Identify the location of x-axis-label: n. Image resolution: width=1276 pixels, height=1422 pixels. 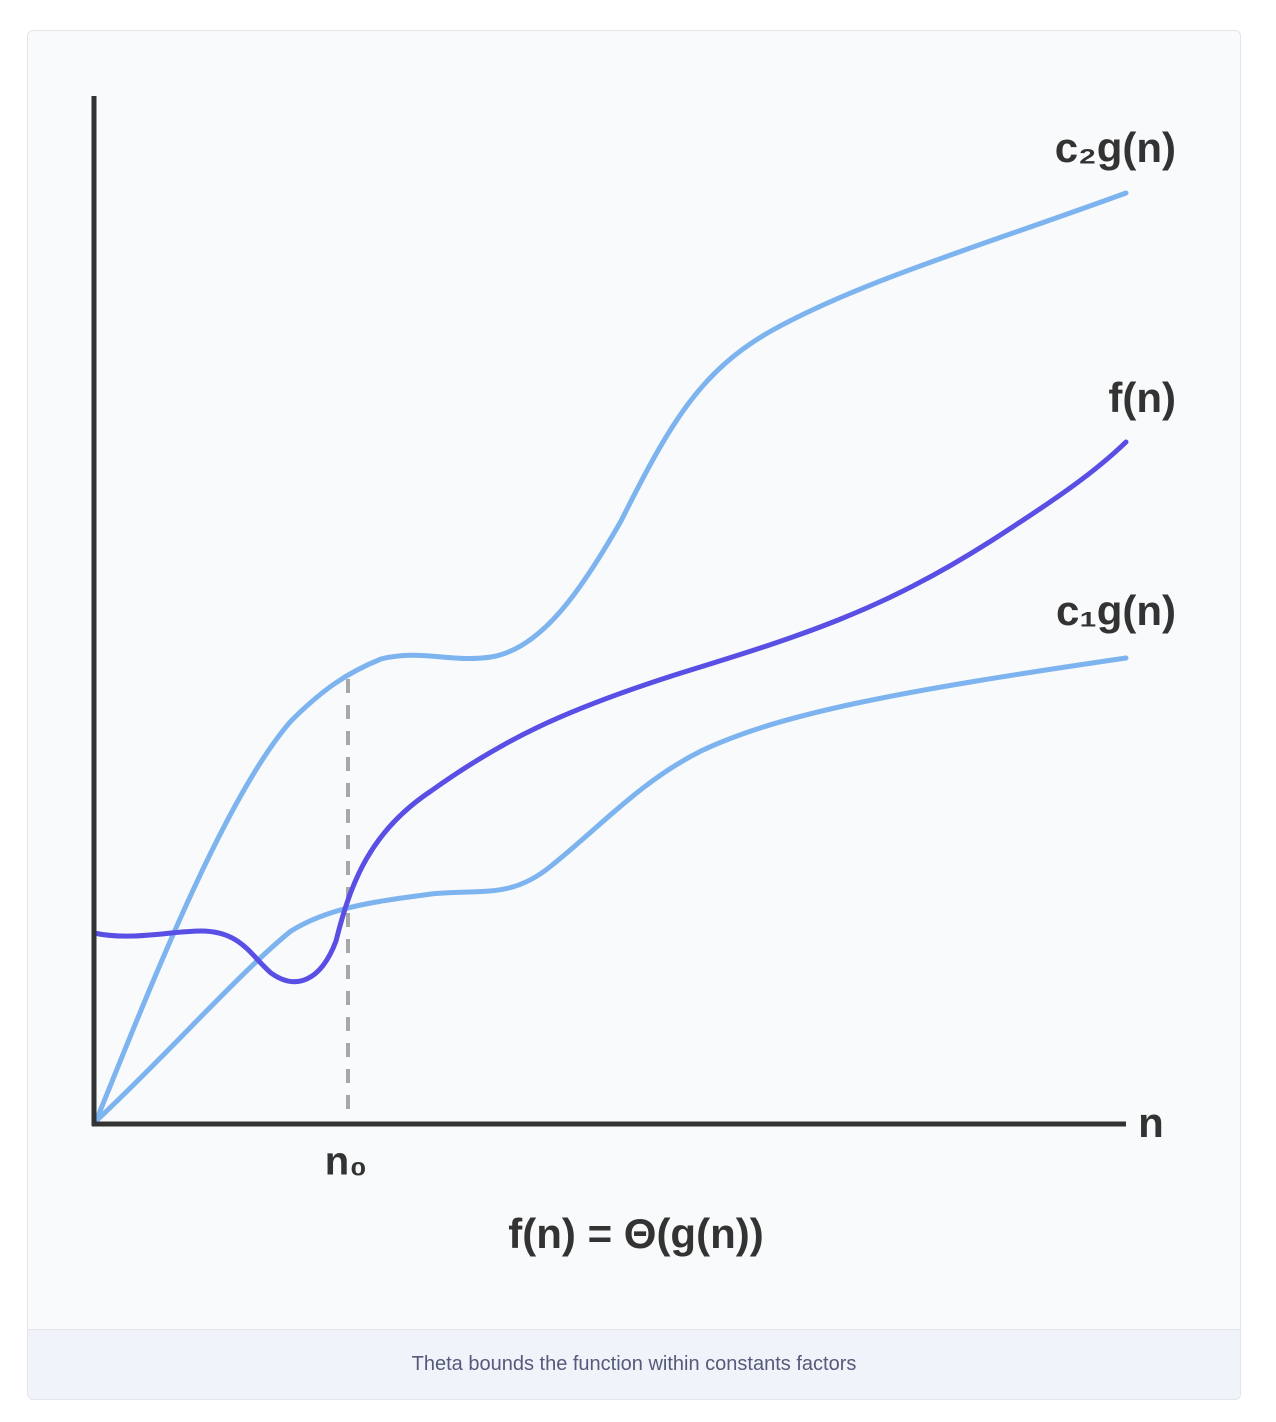
(1151, 1122).